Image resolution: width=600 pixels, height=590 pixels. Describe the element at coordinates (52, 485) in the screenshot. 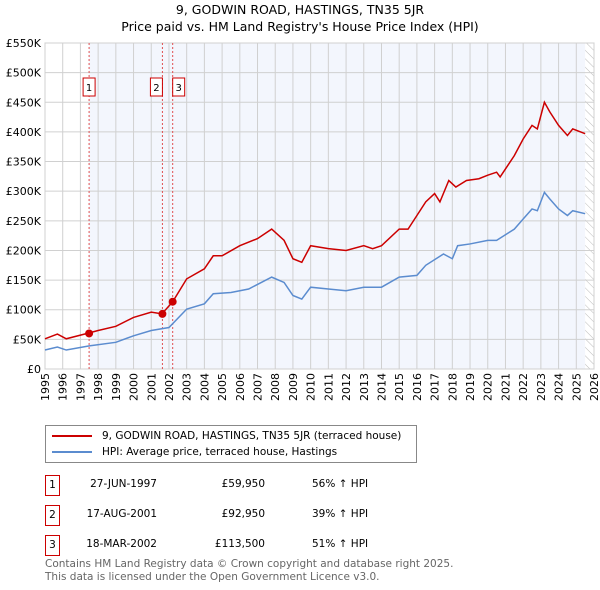

I see `sale-number: 1` at that location.